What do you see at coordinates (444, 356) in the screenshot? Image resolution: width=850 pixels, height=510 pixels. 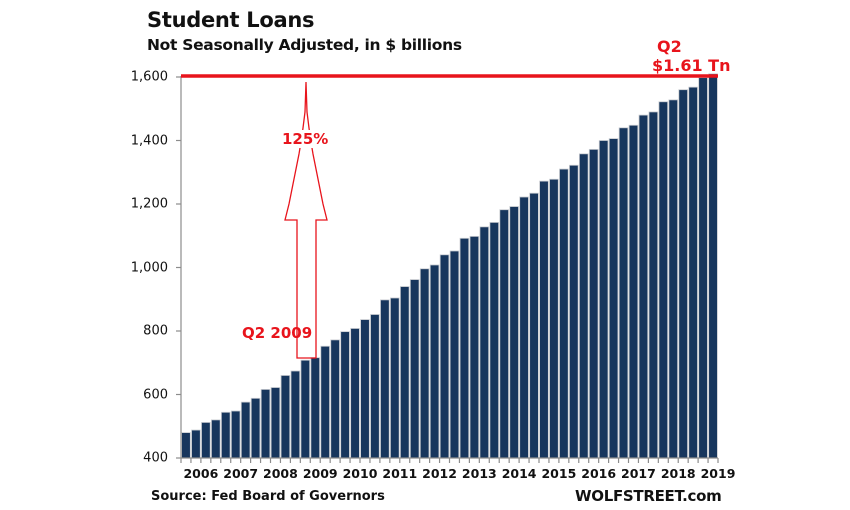 I see `bar-2012Q3` at bounding box center [444, 356].